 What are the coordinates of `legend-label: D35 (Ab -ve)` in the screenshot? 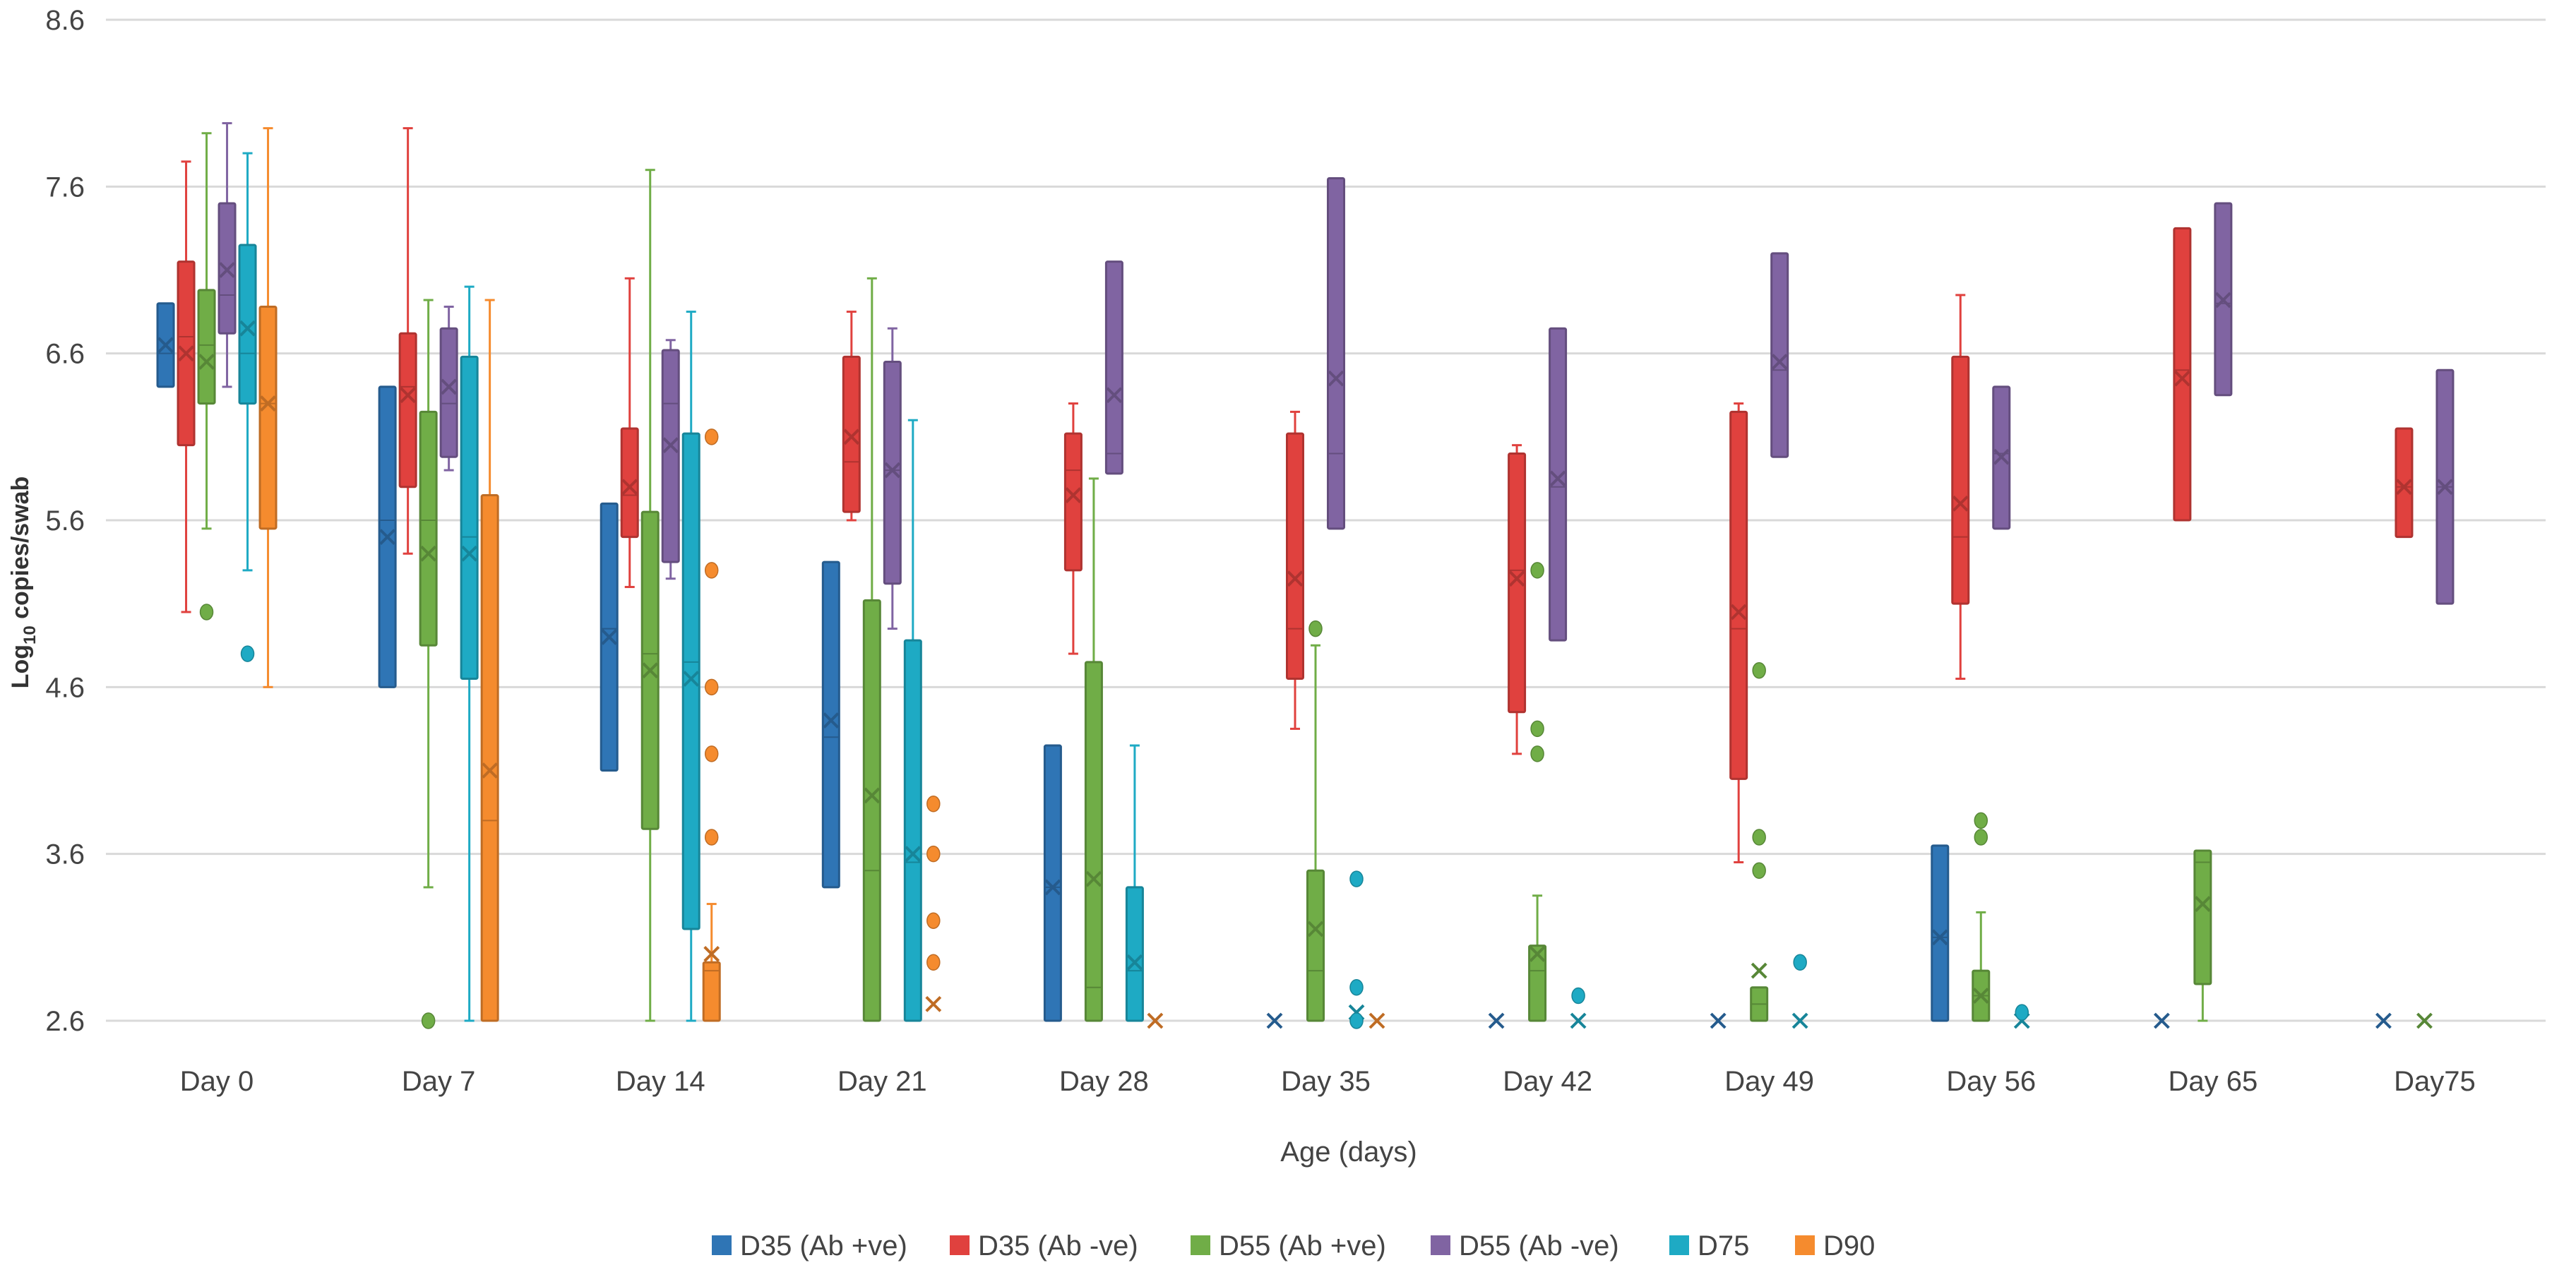 It's located at (1058, 1245).